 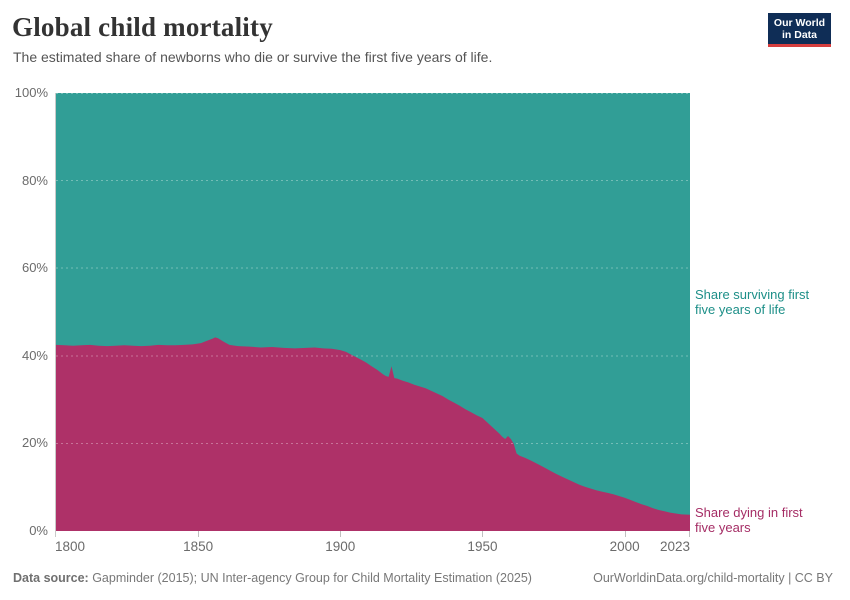 I want to click on x-tick-label-1800: 1800, so click(x=70, y=546).